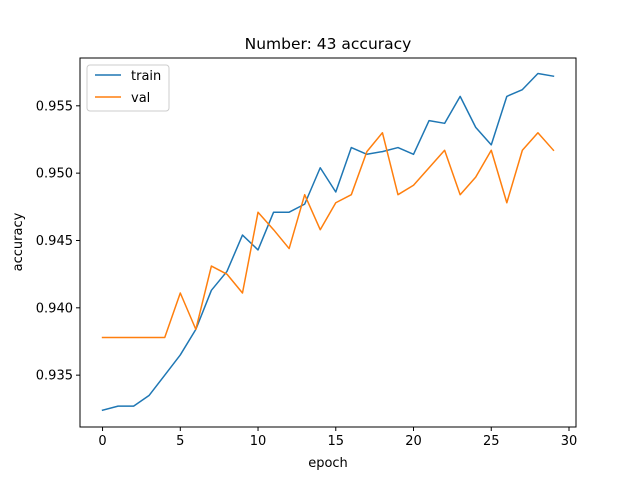 This screenshot has height=485, width=640. What do you see at coordinates (54, 376) in the screenshot?
I see `y-tick-label: 0.935` at bounding box center [54, 376].